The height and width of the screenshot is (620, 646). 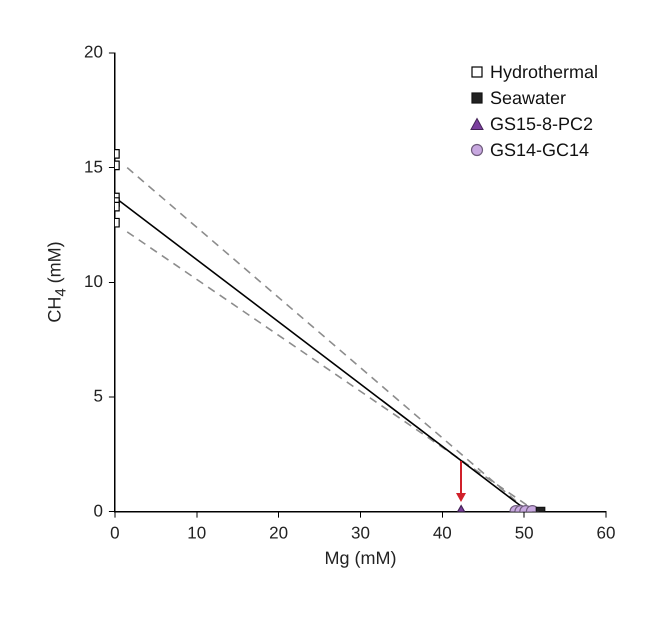 What do you see at coordinates (606, 532) in the screenshot?
I see `x-tick-label: 60` at bounding box center [606, 532].